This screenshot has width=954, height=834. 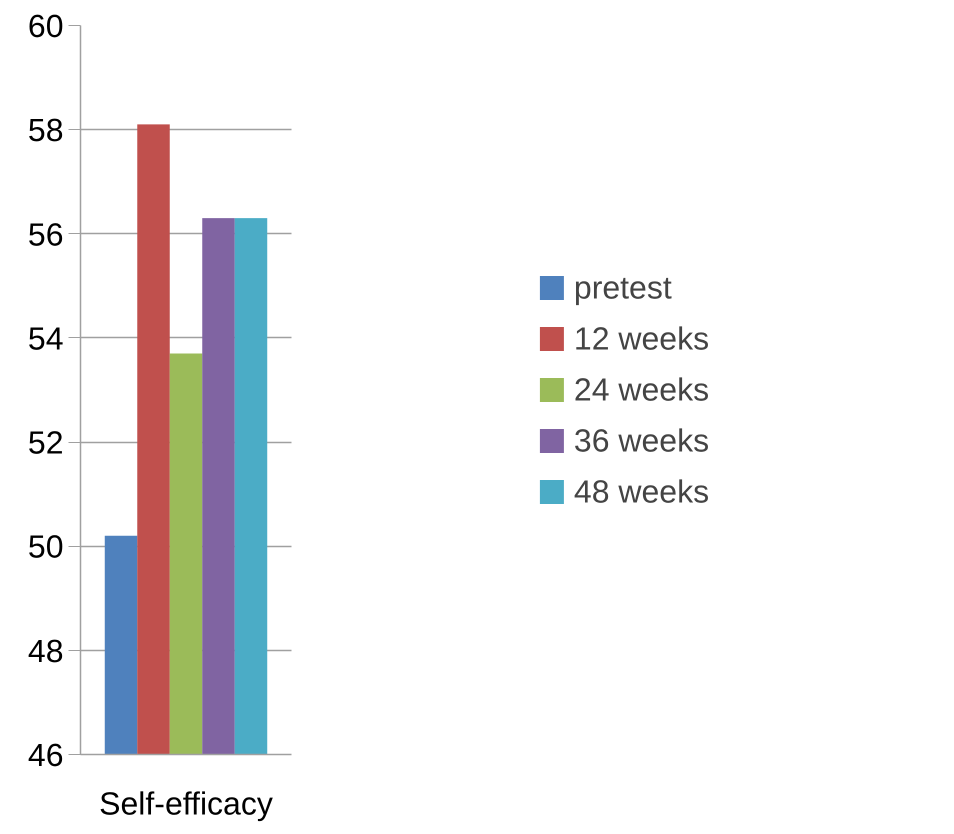 I want to click on y-tick-label: 60, so click(x=46, y=26).